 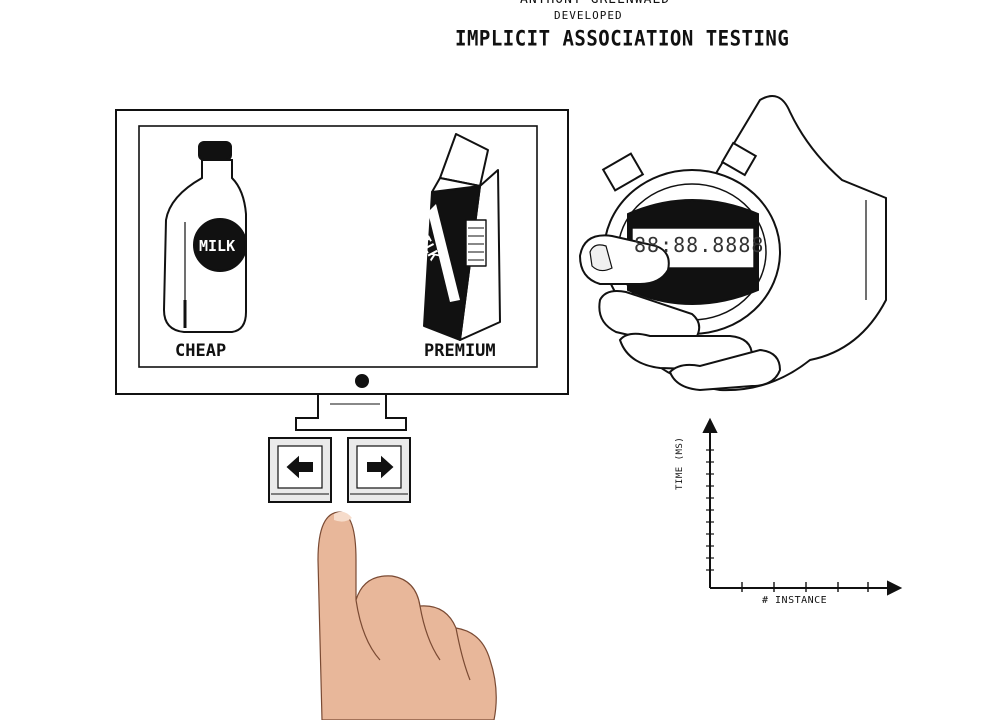 What do you see at coordinates (462, 237) in the screenshot?
I see `milk-carton-icon` at bounding box center [462, 237].